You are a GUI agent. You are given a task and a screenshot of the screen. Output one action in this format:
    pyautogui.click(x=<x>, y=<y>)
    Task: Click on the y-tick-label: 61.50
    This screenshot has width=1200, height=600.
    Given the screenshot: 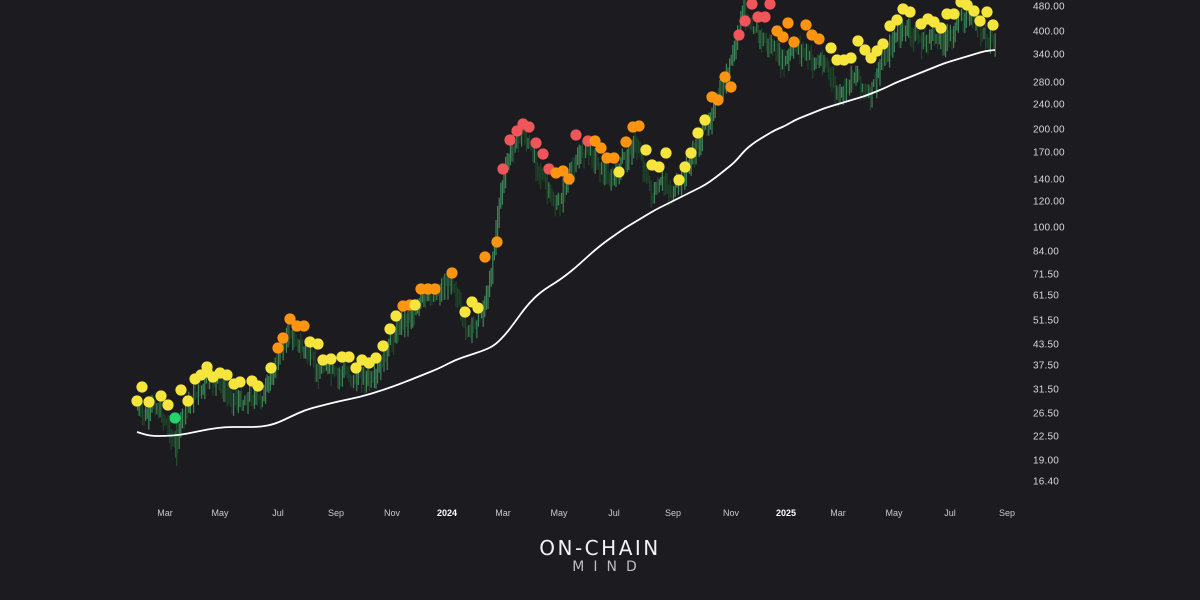 What is the action you would take?
    pyautogui.click(x=1046, y=296)
    